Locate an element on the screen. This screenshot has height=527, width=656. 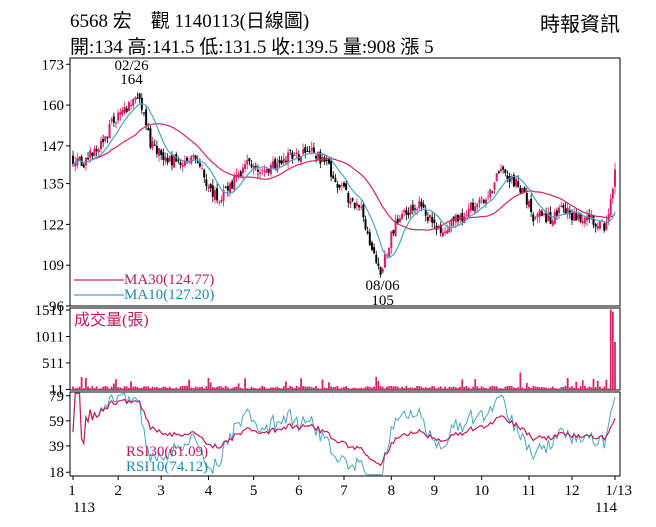
rsi-axis-tick-label: 18 is located at coordinates (56, 473).